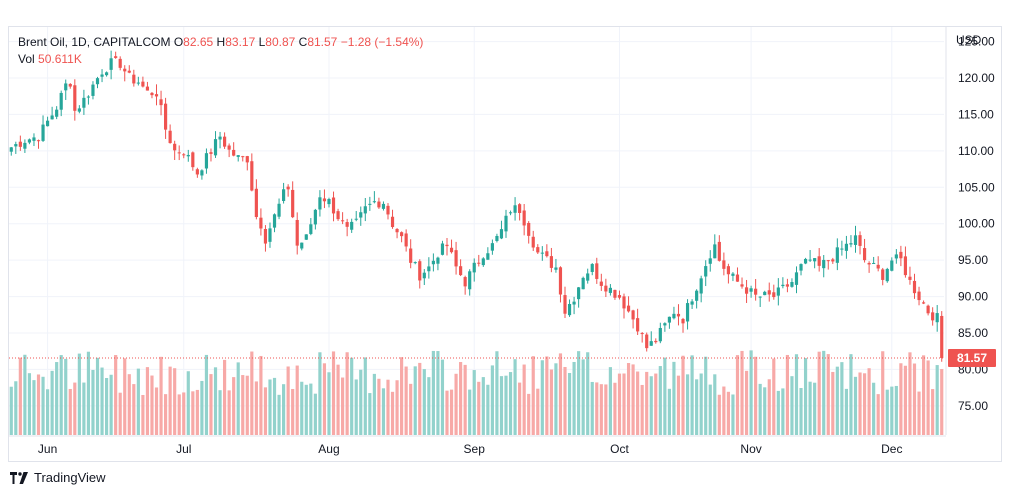  Describe the element at coordinates (220, 59) in the screenshot. I see `volume-row: Vol 50.611K` at that location.